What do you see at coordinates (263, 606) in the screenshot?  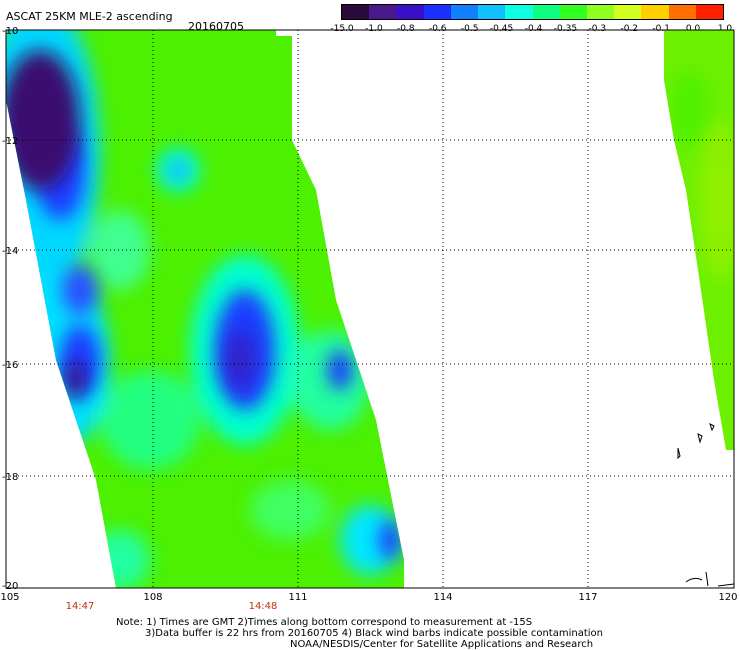 I see `time-label: 14:48` at bounding box center [263, 606].